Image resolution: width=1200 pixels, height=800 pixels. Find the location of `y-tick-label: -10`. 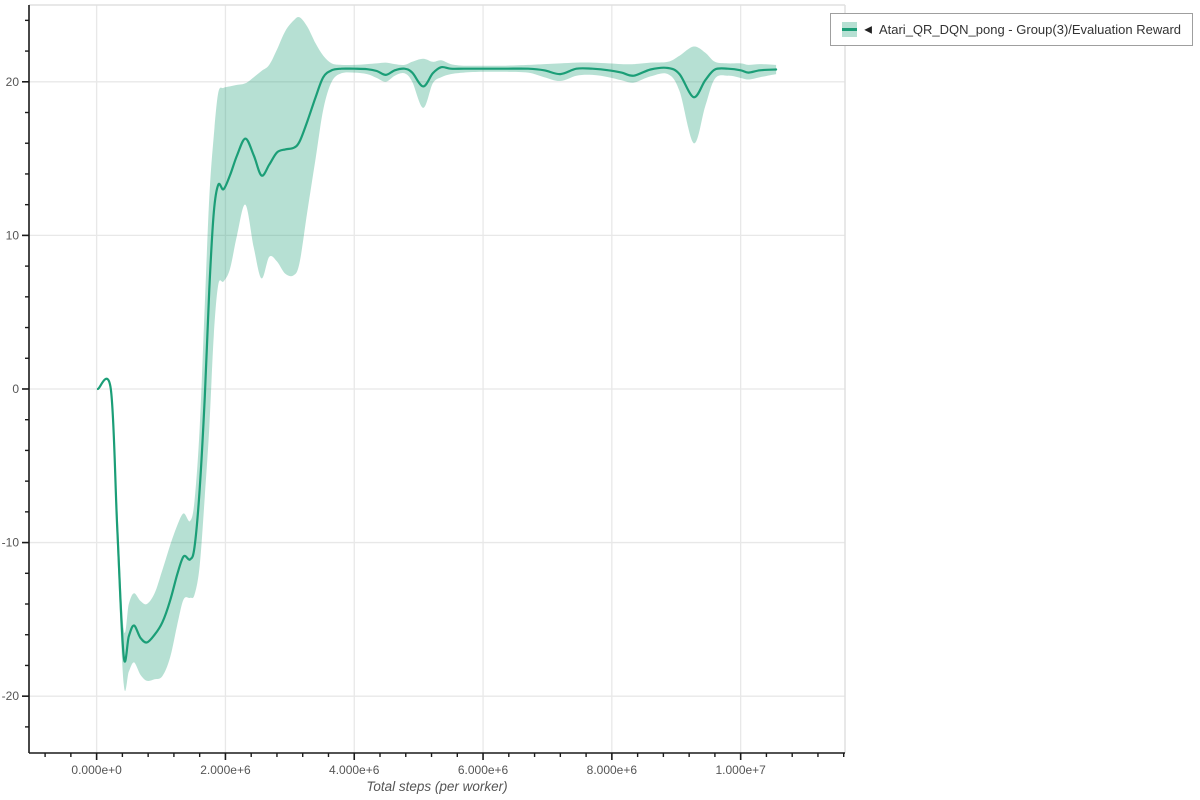

y-tick-label: -10 is located at coordinates (11, 543).